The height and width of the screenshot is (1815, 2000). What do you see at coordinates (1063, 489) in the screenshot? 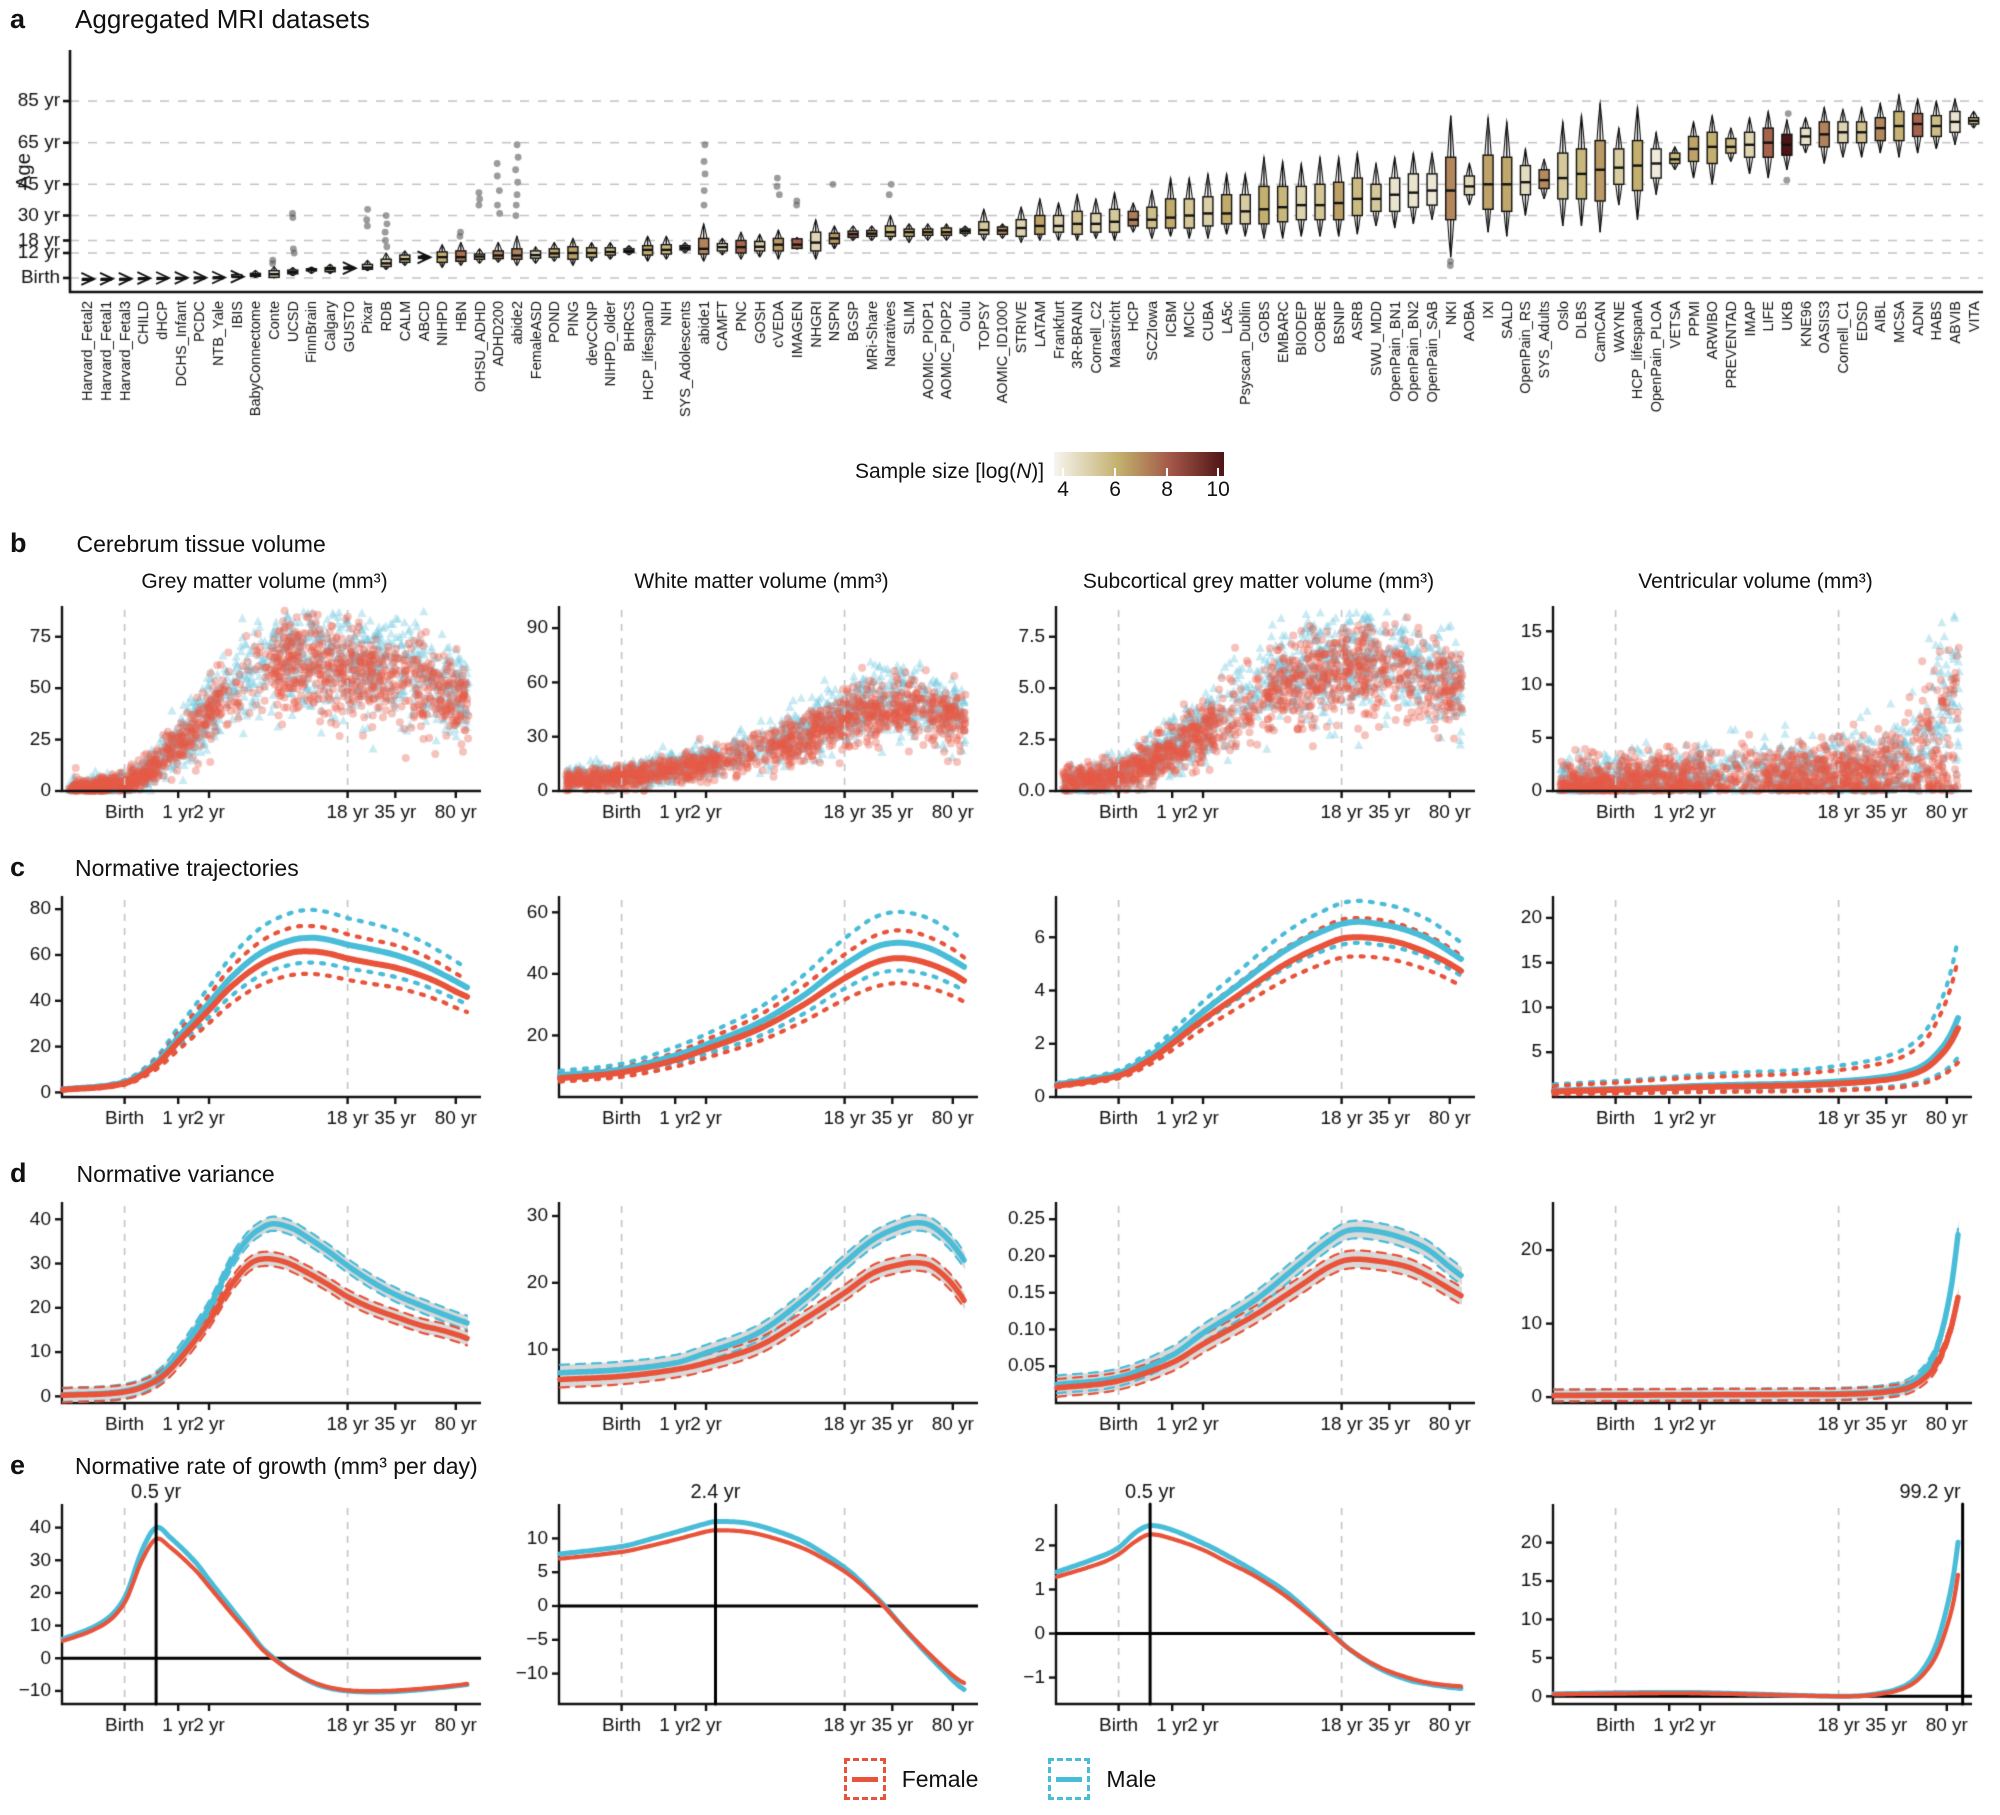
I see `colorbar-tick-label: 4` at bounding box center [1063, 489].